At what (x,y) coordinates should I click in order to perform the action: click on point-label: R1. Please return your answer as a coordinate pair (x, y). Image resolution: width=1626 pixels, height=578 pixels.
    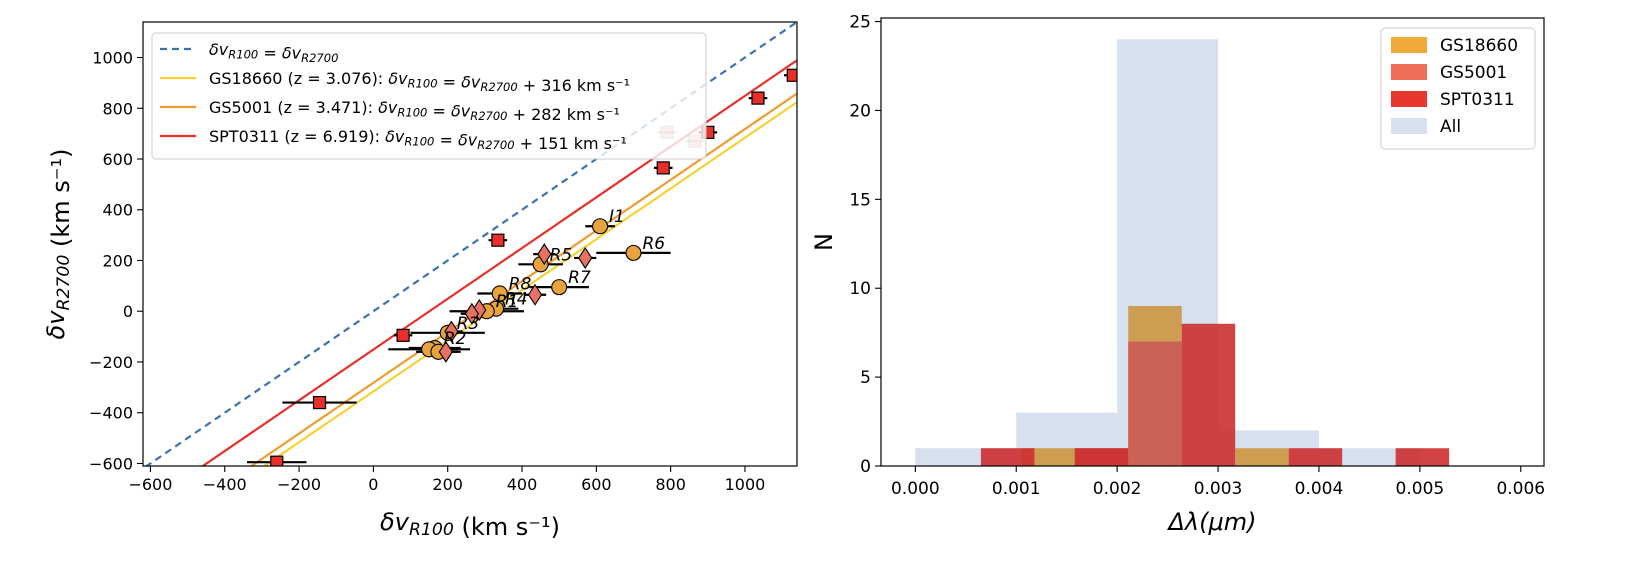
    Looking at the image, I should click on (507, 302).